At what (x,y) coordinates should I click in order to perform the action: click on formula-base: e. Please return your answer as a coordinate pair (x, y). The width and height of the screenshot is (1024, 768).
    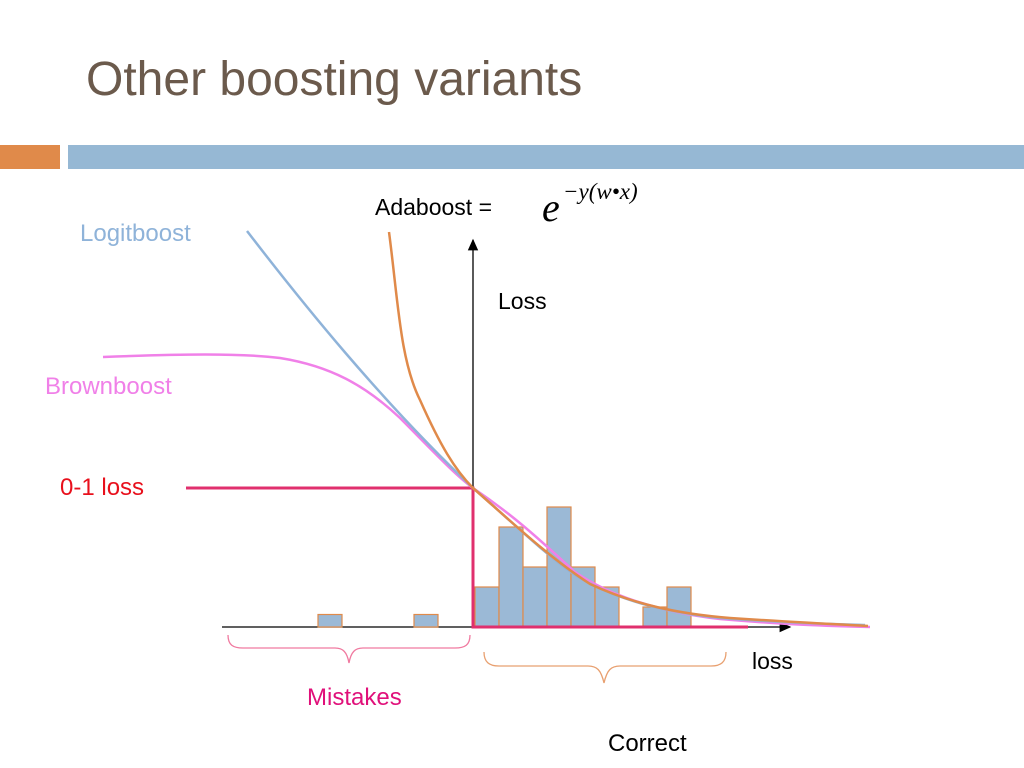
    Looking at the image, I should click on (551, 207).